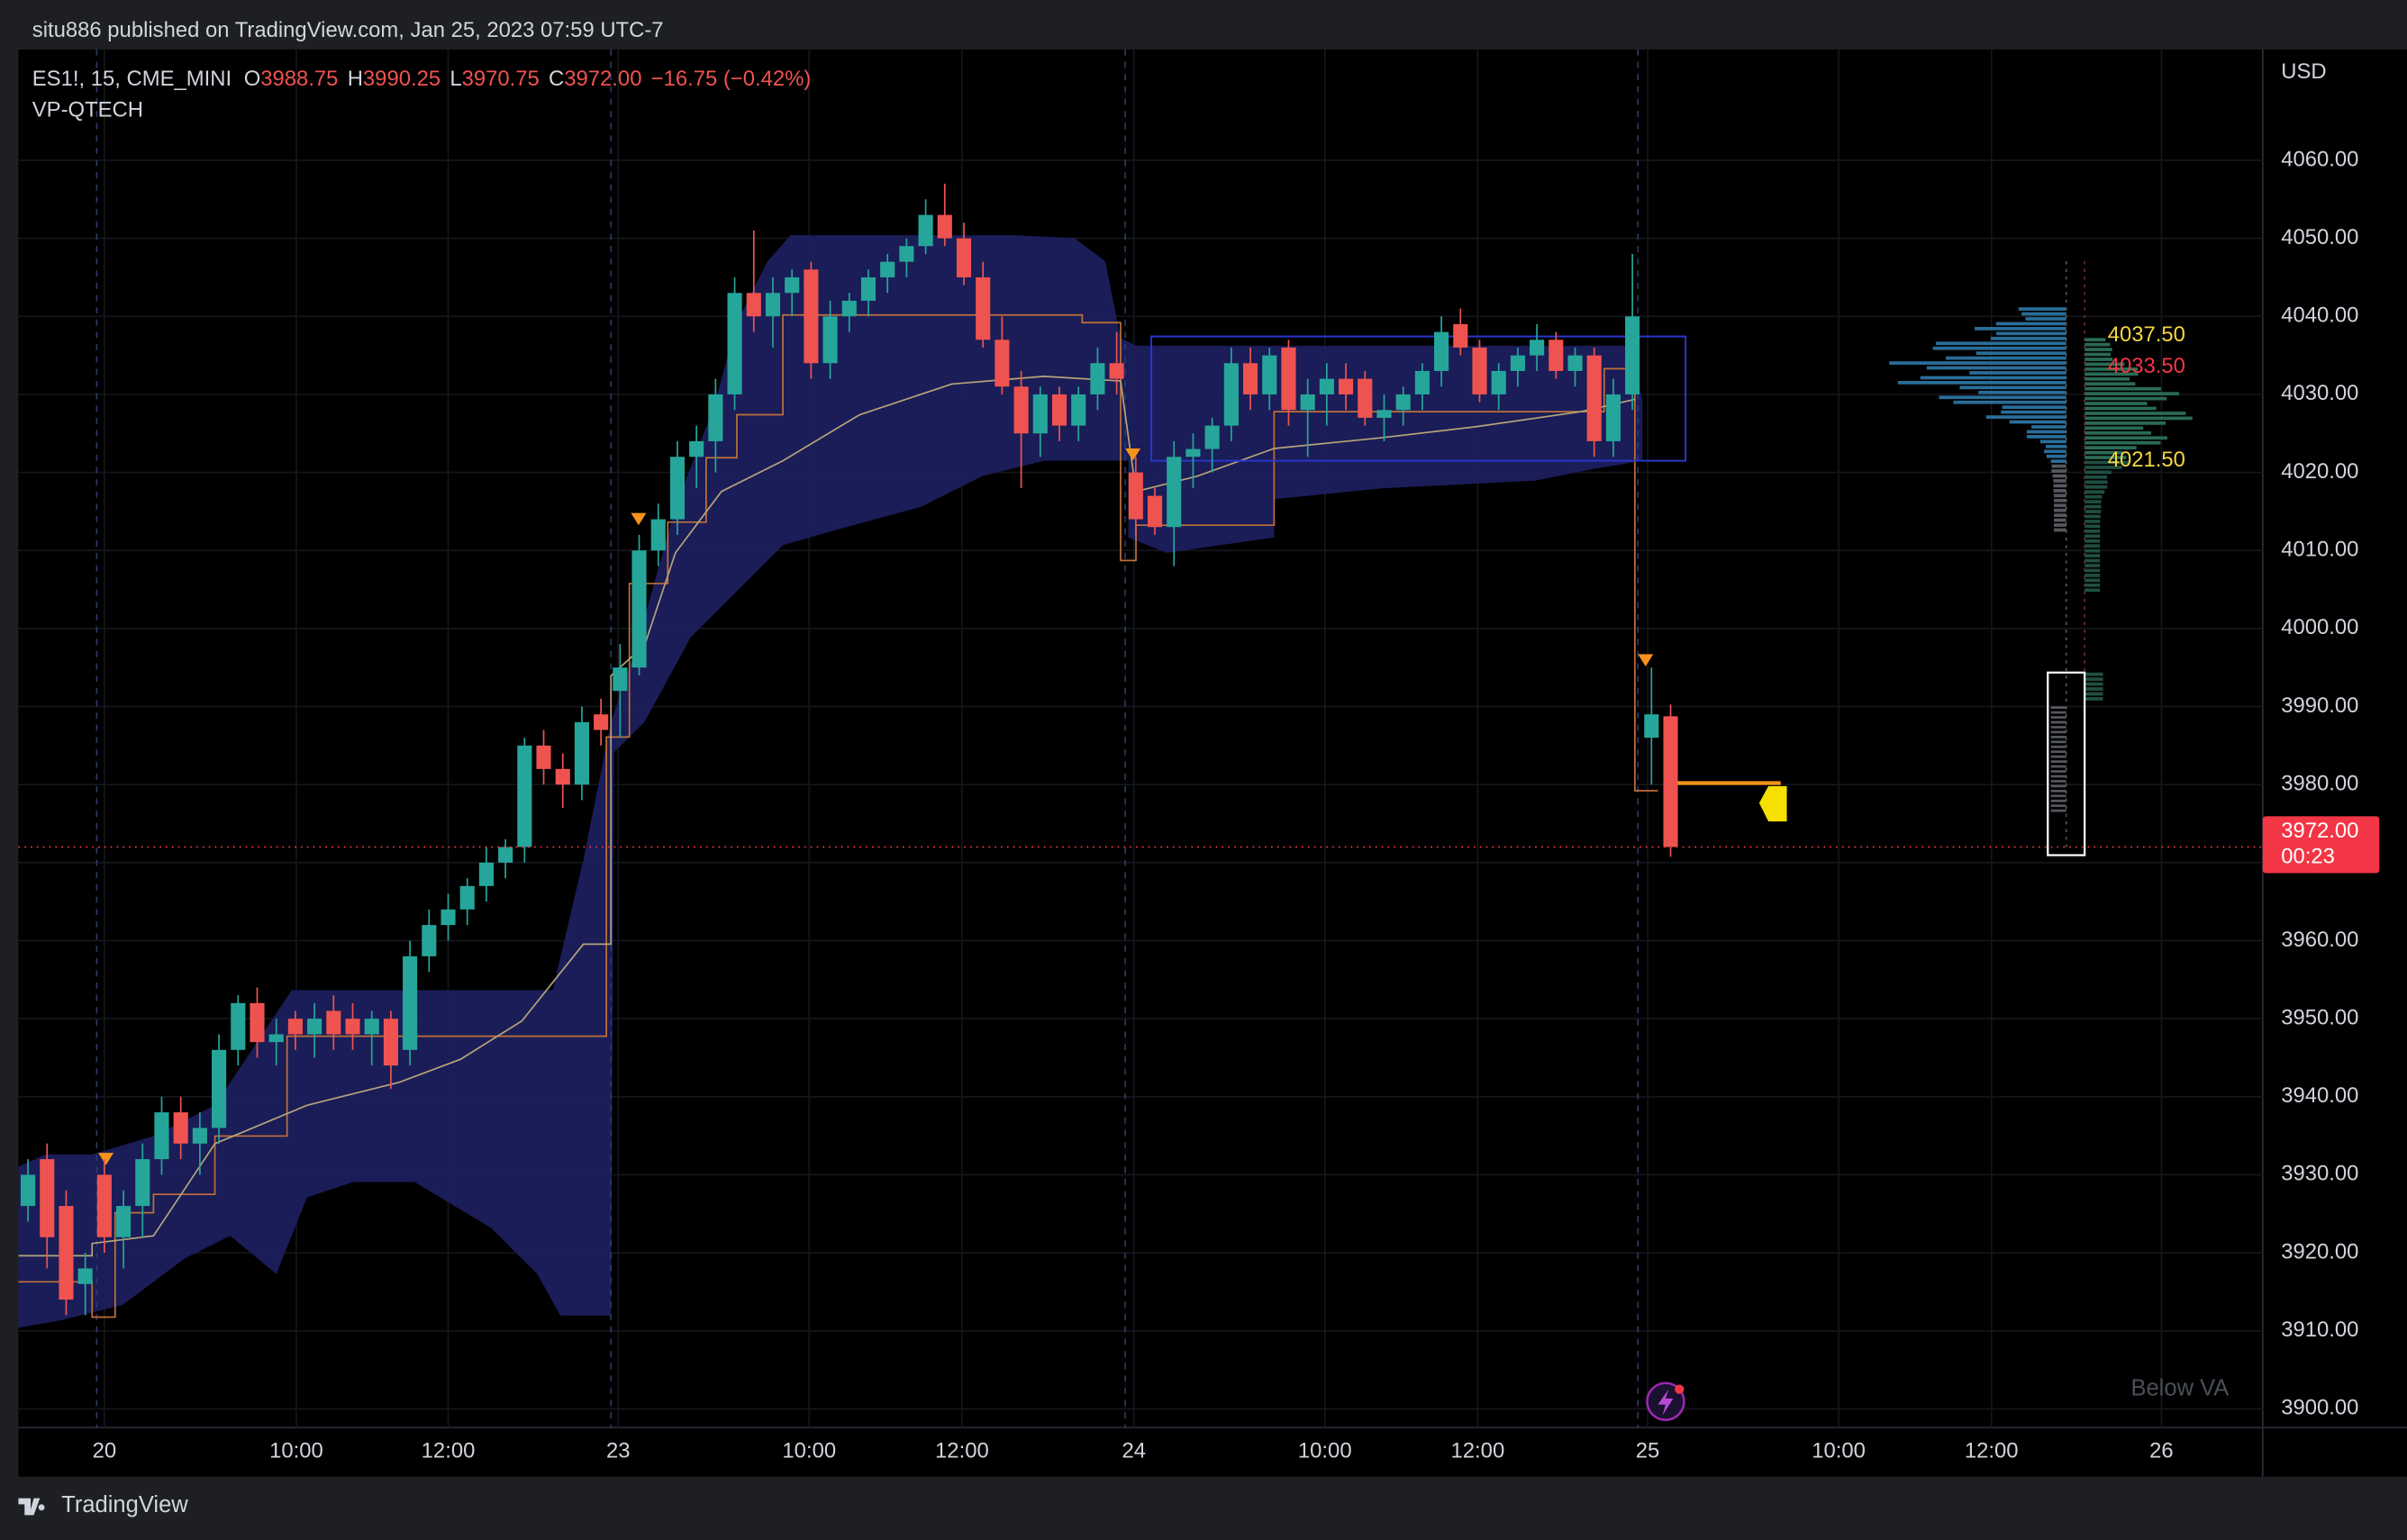 This screenshot has height=1540, width=2407. What do you see at coordinates (2308, 857) in the screenshot?
I see `bar-countdown: 00:23` at bounding box center [2308, 857].